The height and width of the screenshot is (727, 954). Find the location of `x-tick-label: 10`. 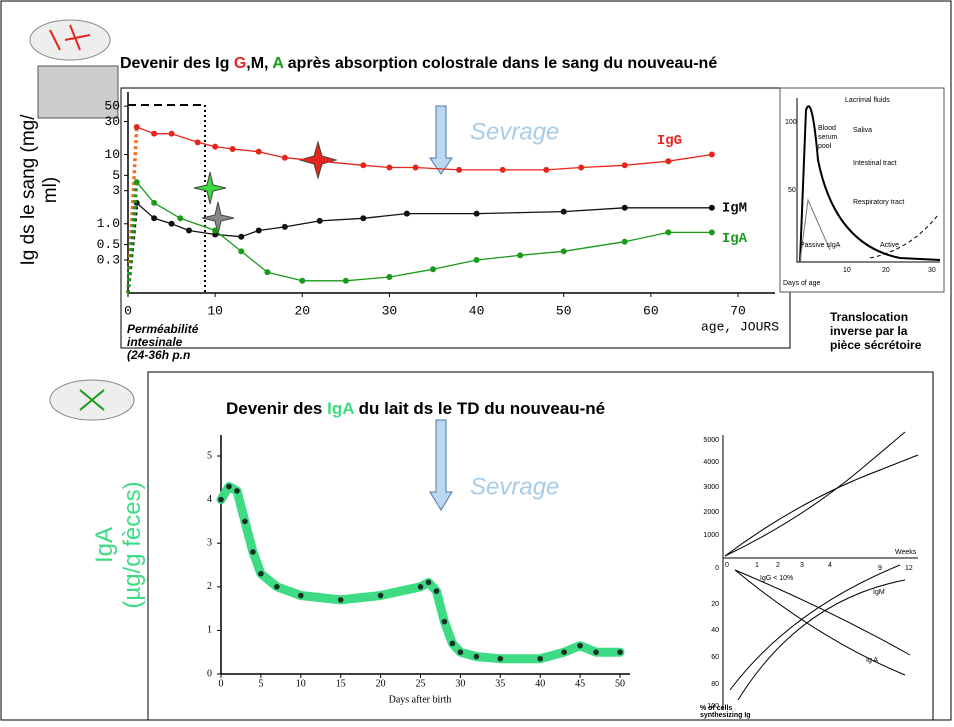

x-tick-label: 10 is located at coordinates (215, 310).